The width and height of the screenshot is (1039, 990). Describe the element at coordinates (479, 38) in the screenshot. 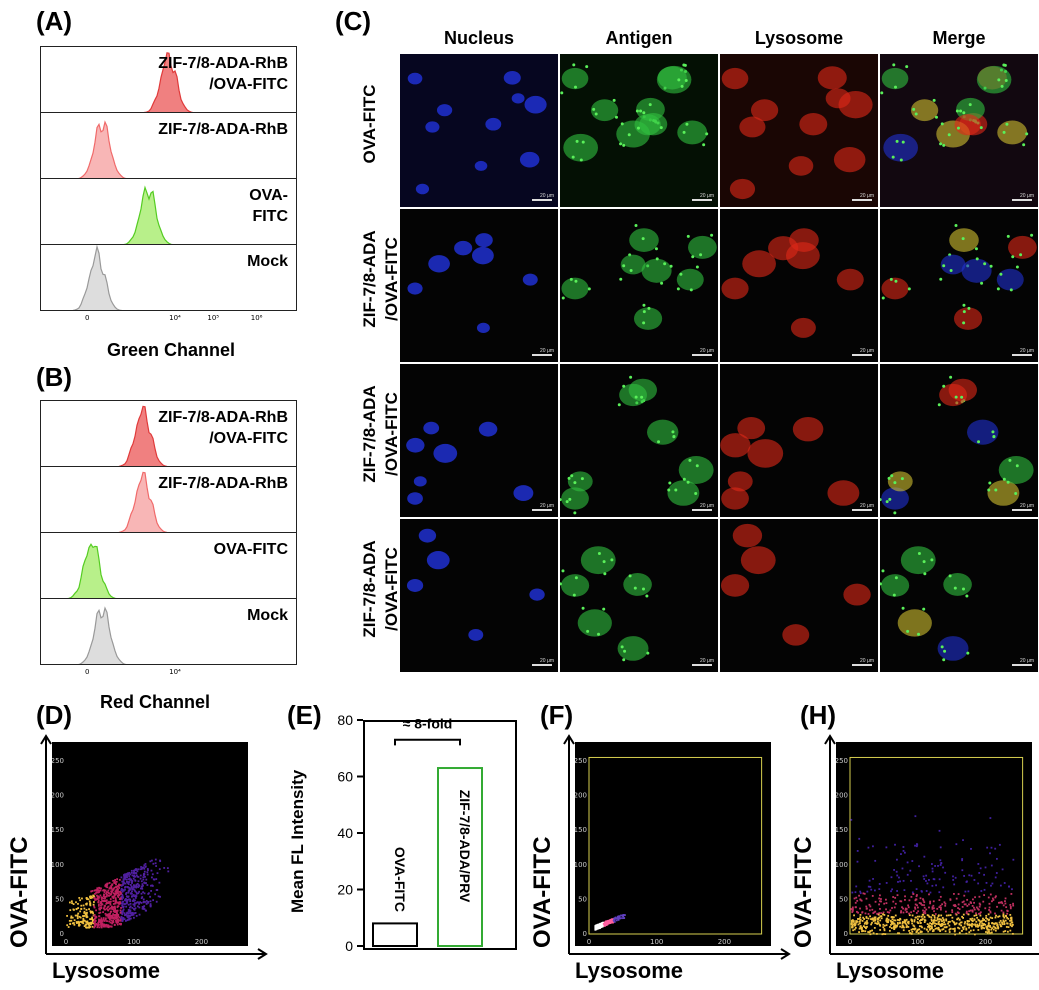

I see `microscopy-column-header: Nucleus` at that location.